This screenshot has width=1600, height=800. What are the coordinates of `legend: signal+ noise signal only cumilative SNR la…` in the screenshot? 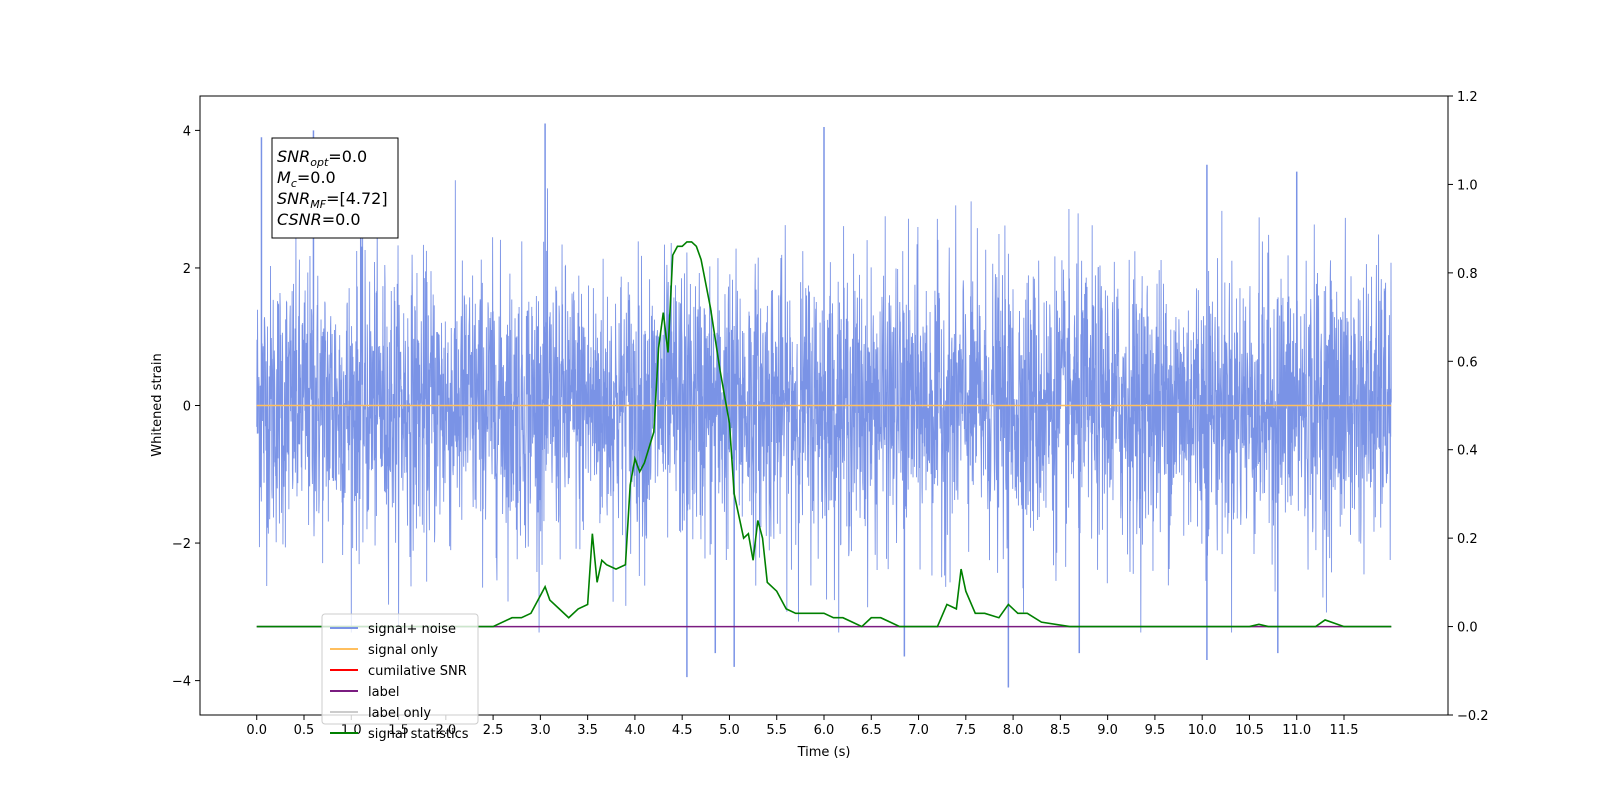 It's located at (400, 677).